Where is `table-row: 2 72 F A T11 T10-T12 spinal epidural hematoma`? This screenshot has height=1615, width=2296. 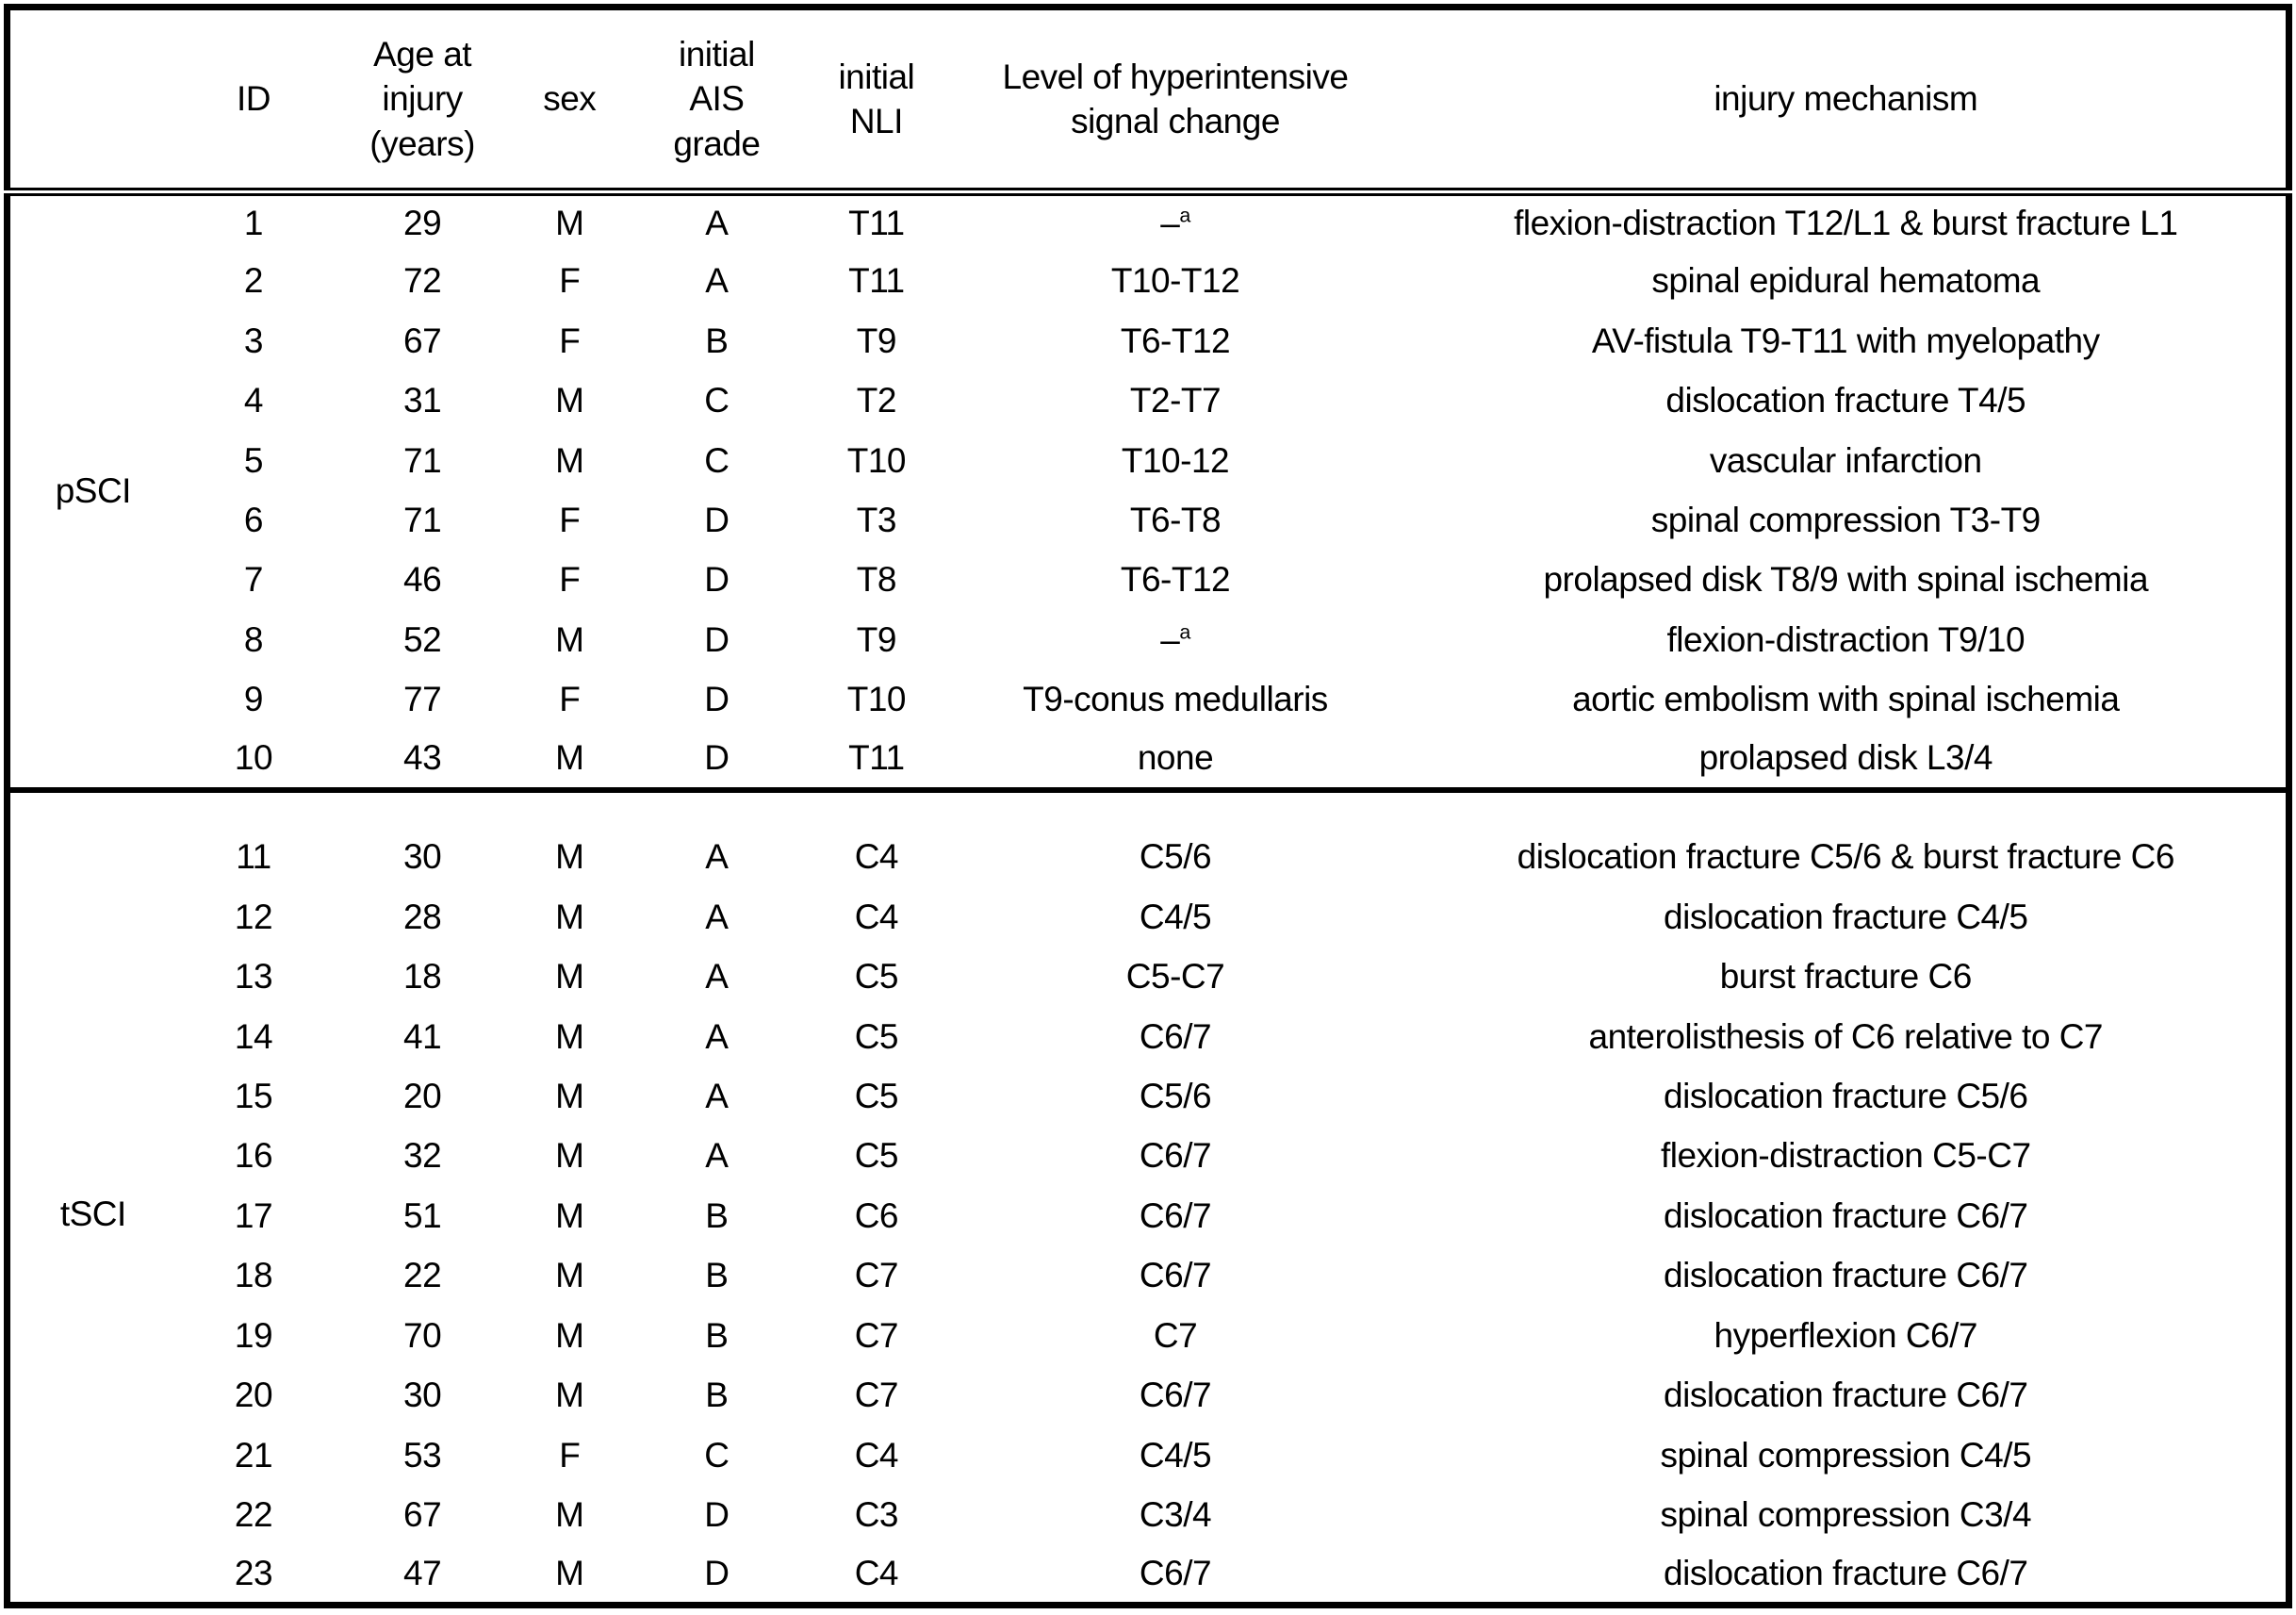 table-row: 2 72 F A T11 T10-T12 spinal epidural hematoma is located at coordinates (1148, 281).